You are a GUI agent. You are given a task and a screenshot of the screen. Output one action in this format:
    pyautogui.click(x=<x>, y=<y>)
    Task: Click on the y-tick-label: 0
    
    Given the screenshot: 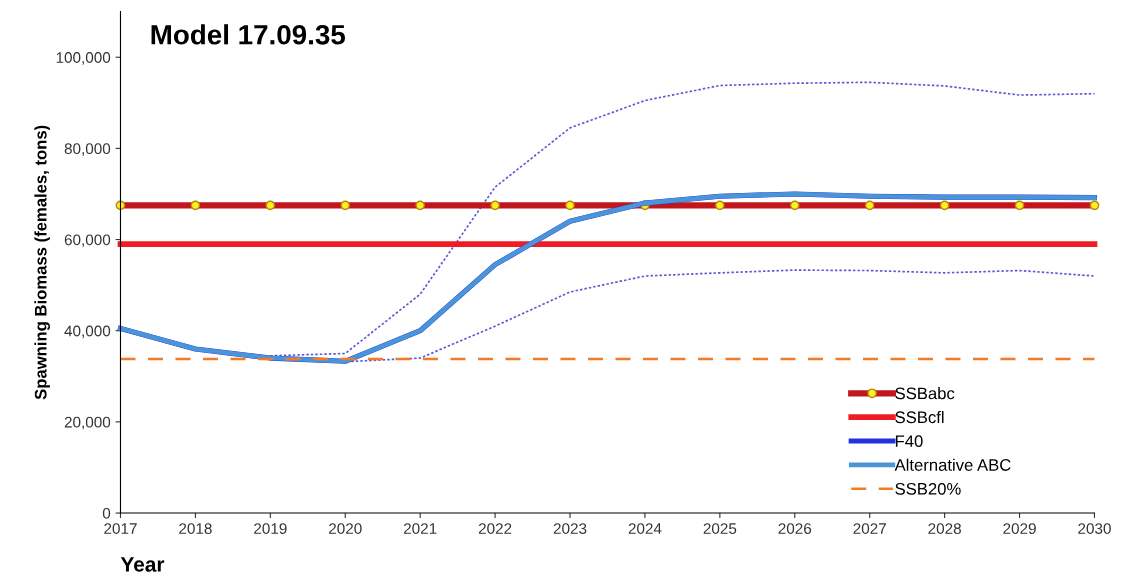 What is the action you would take?
    pyautogui.click(x=106, y=513)
    